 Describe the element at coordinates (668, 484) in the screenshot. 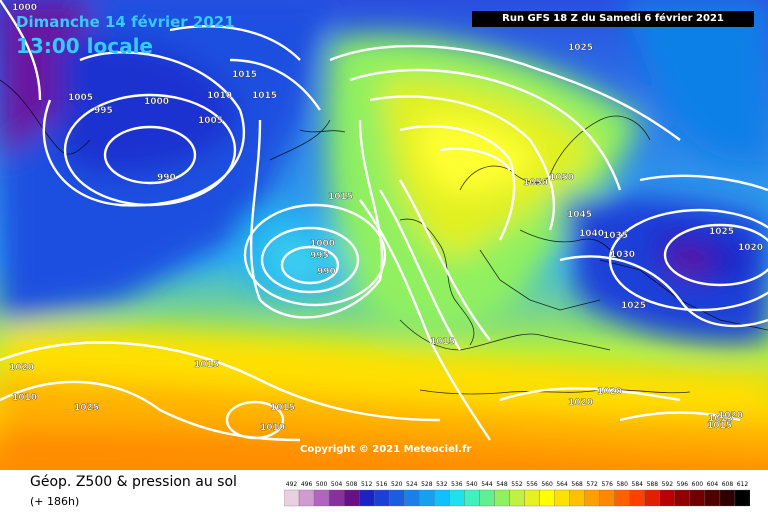

I see `scale-tick-label: 592` at that location.